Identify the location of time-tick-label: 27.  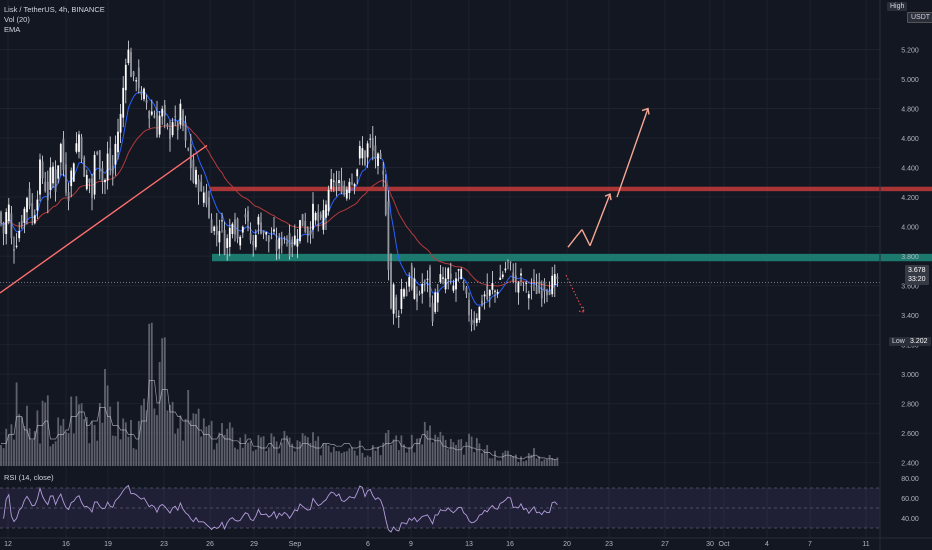
(665, 544).